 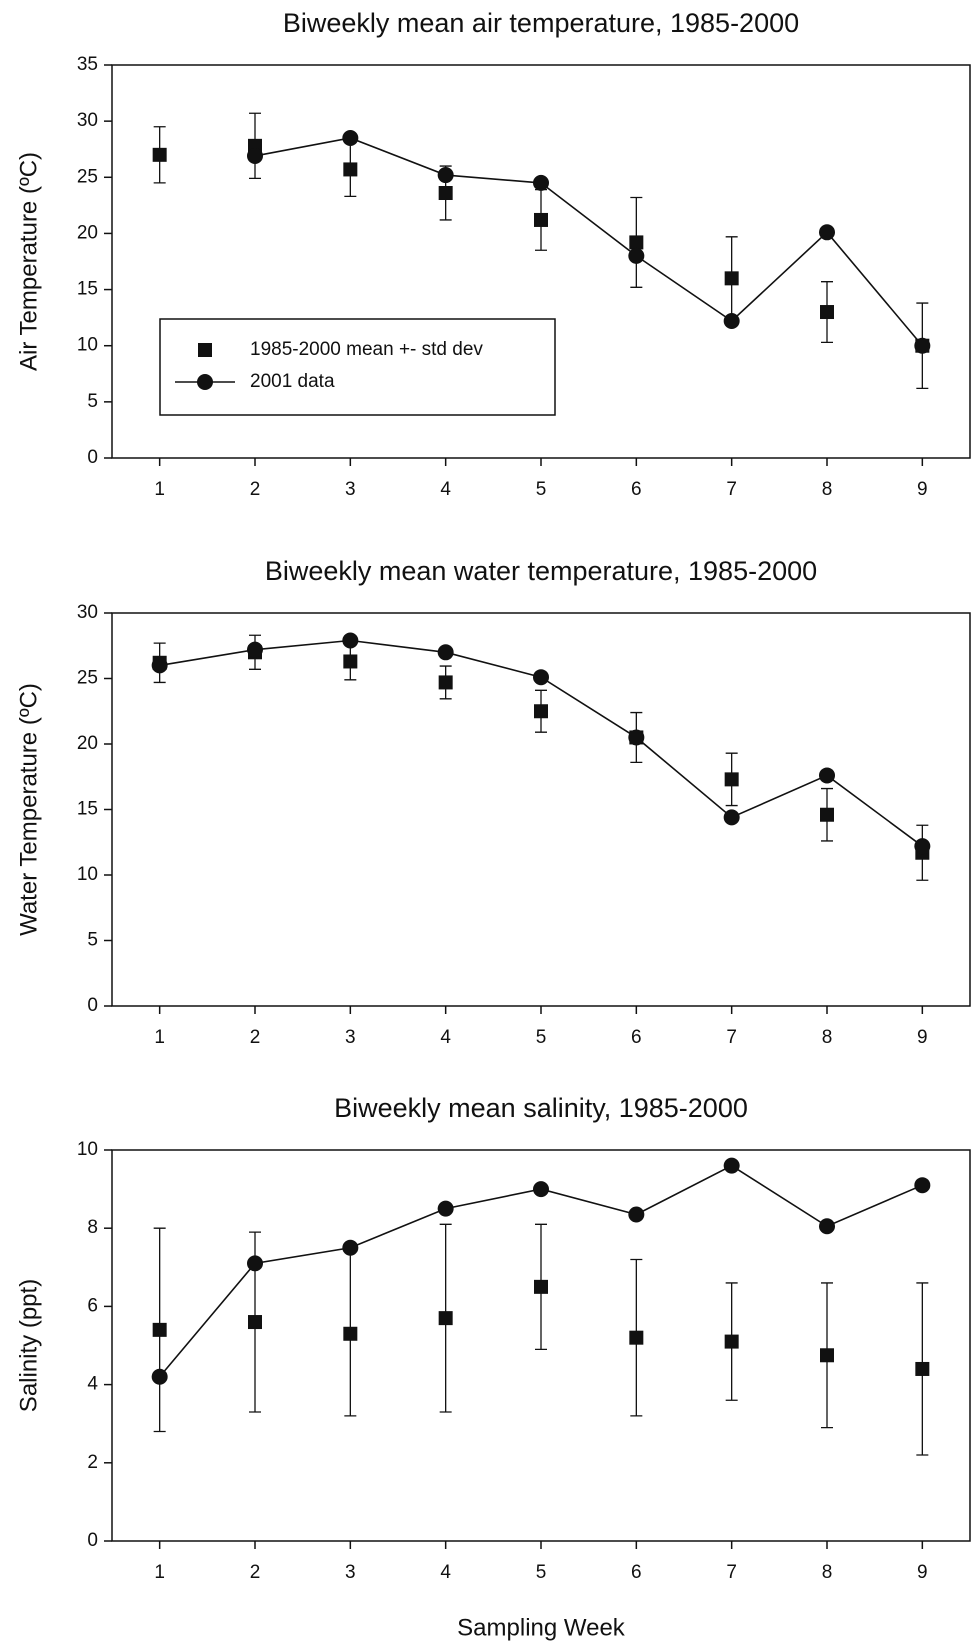 What do you see at coordinates (292, 381) in the screenshot?
I see `legend-label: 2001 data` at bounding box center [292, 381].